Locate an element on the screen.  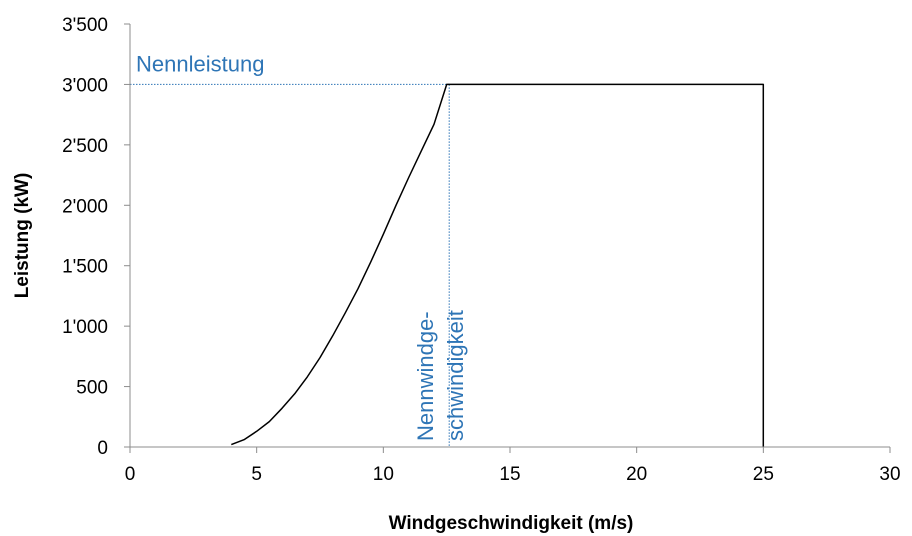
y-tick-label: 500 is located at coordinates (92, 388).